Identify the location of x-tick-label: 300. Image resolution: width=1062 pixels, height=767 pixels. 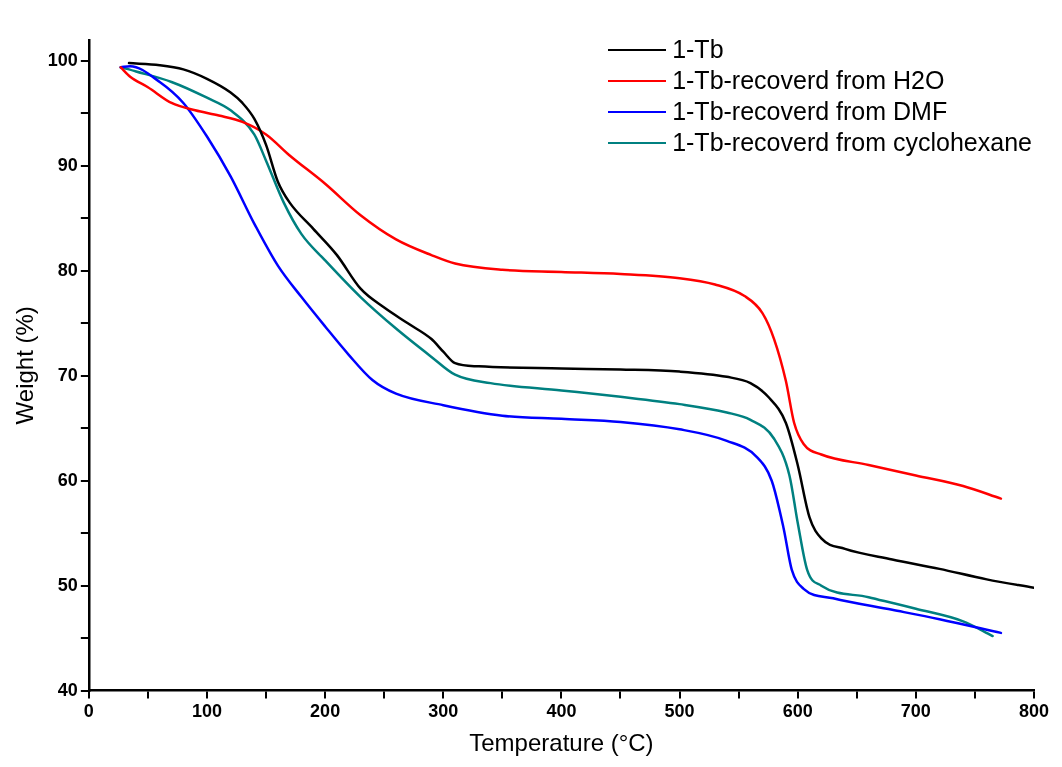
(443, 711).